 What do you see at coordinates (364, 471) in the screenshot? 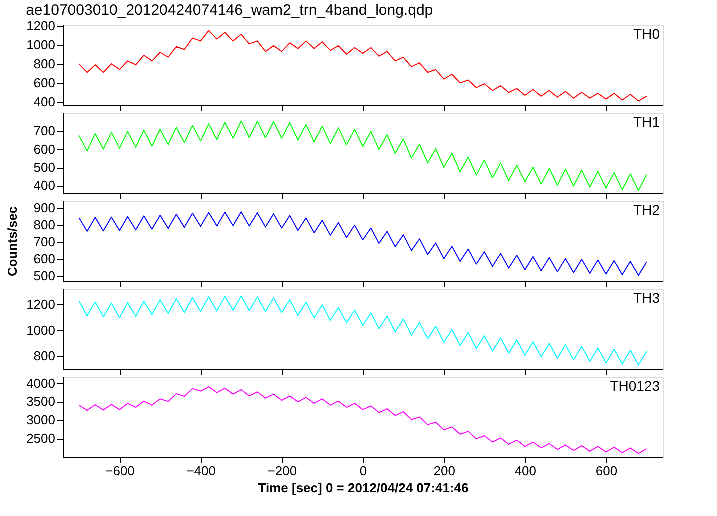
I see `x-tick-label: 0` at bounding box center [364, 471].